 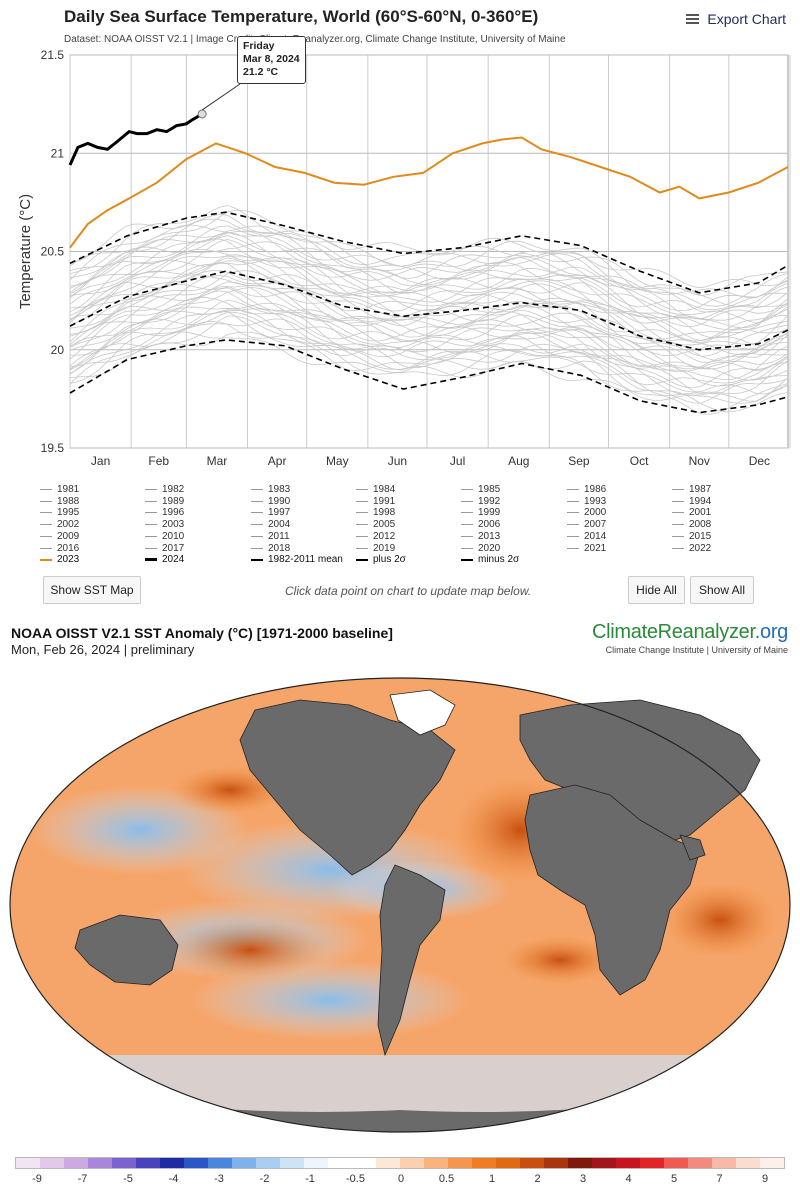 I want to click on legend-item-1994: 1994, so click(x=691, y=501).